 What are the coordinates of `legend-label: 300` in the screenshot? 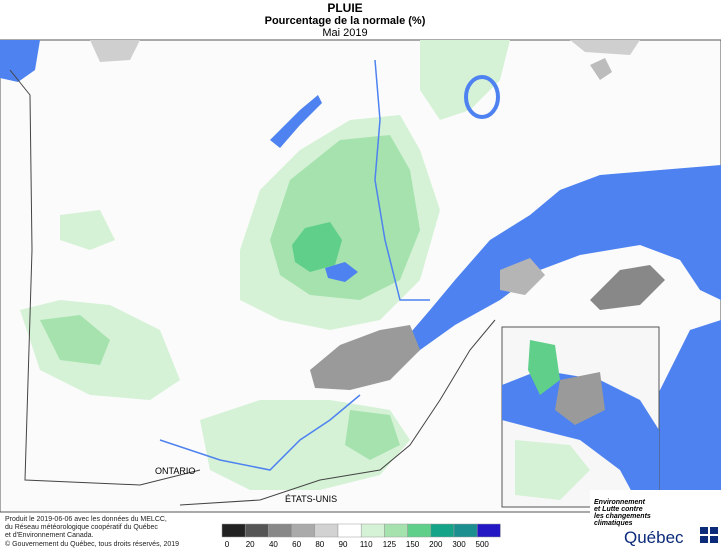 It's located at (459, 544).